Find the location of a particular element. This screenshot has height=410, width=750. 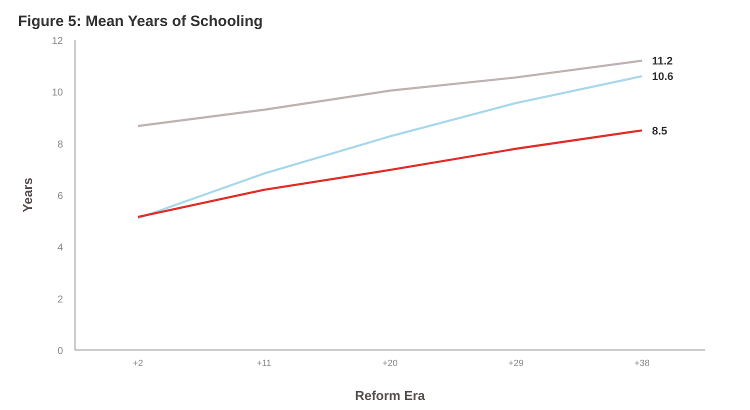

x-tick-label: +20 is located at coordinates (390, 363).